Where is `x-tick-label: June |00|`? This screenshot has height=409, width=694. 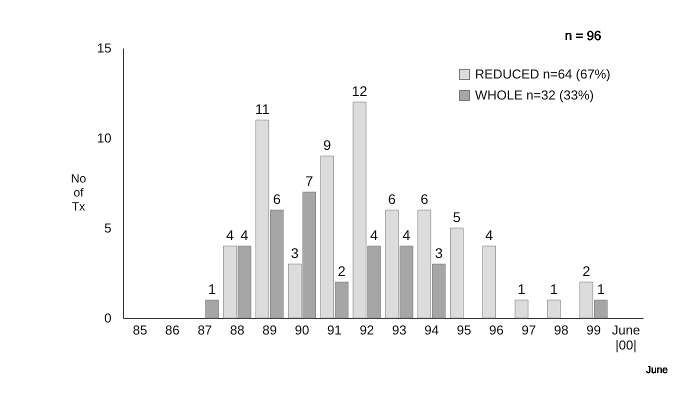
x-tick-label: June |00| is located at coordinates (626, 337).